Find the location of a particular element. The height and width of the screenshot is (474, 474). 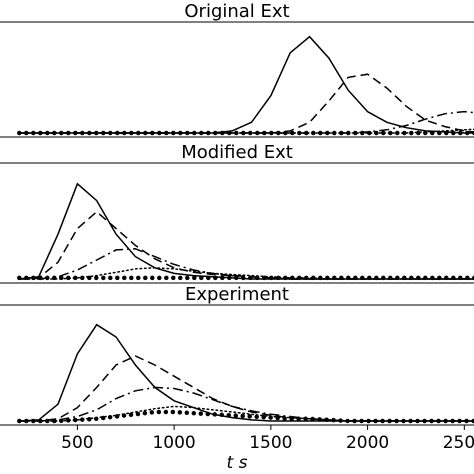

x-tick-label: 2000 is located at coordinates (367, 443).